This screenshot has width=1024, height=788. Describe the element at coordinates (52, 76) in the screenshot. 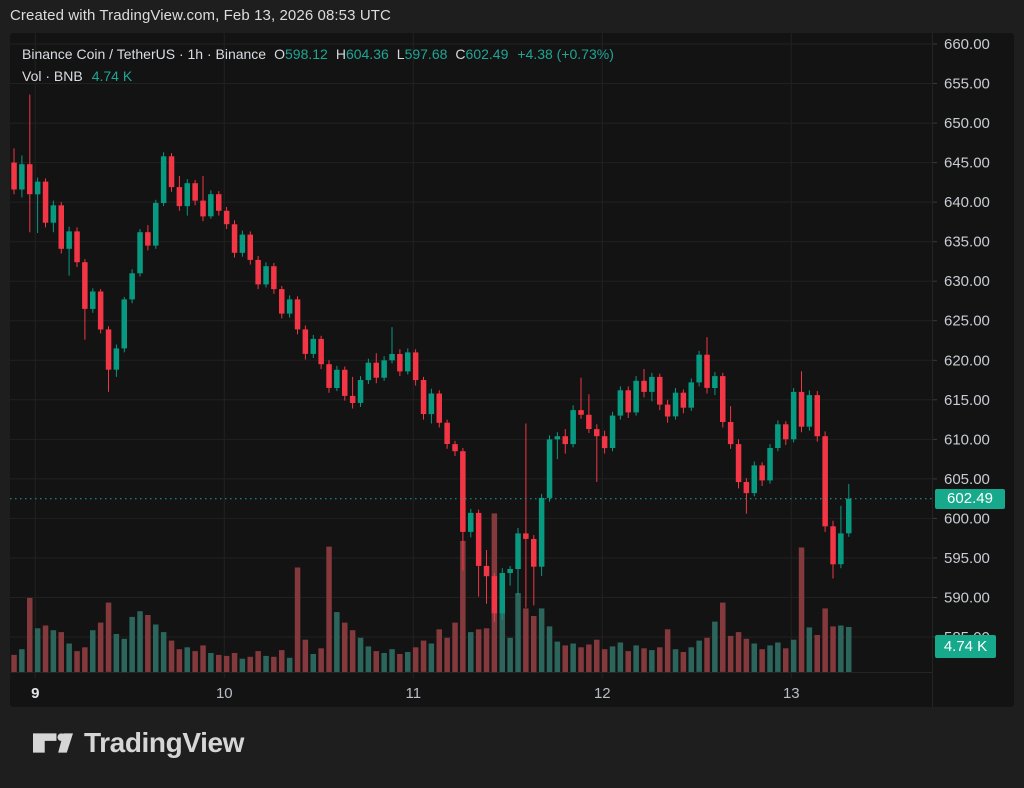

I see `volume-label: Vol · BNB` at that location.